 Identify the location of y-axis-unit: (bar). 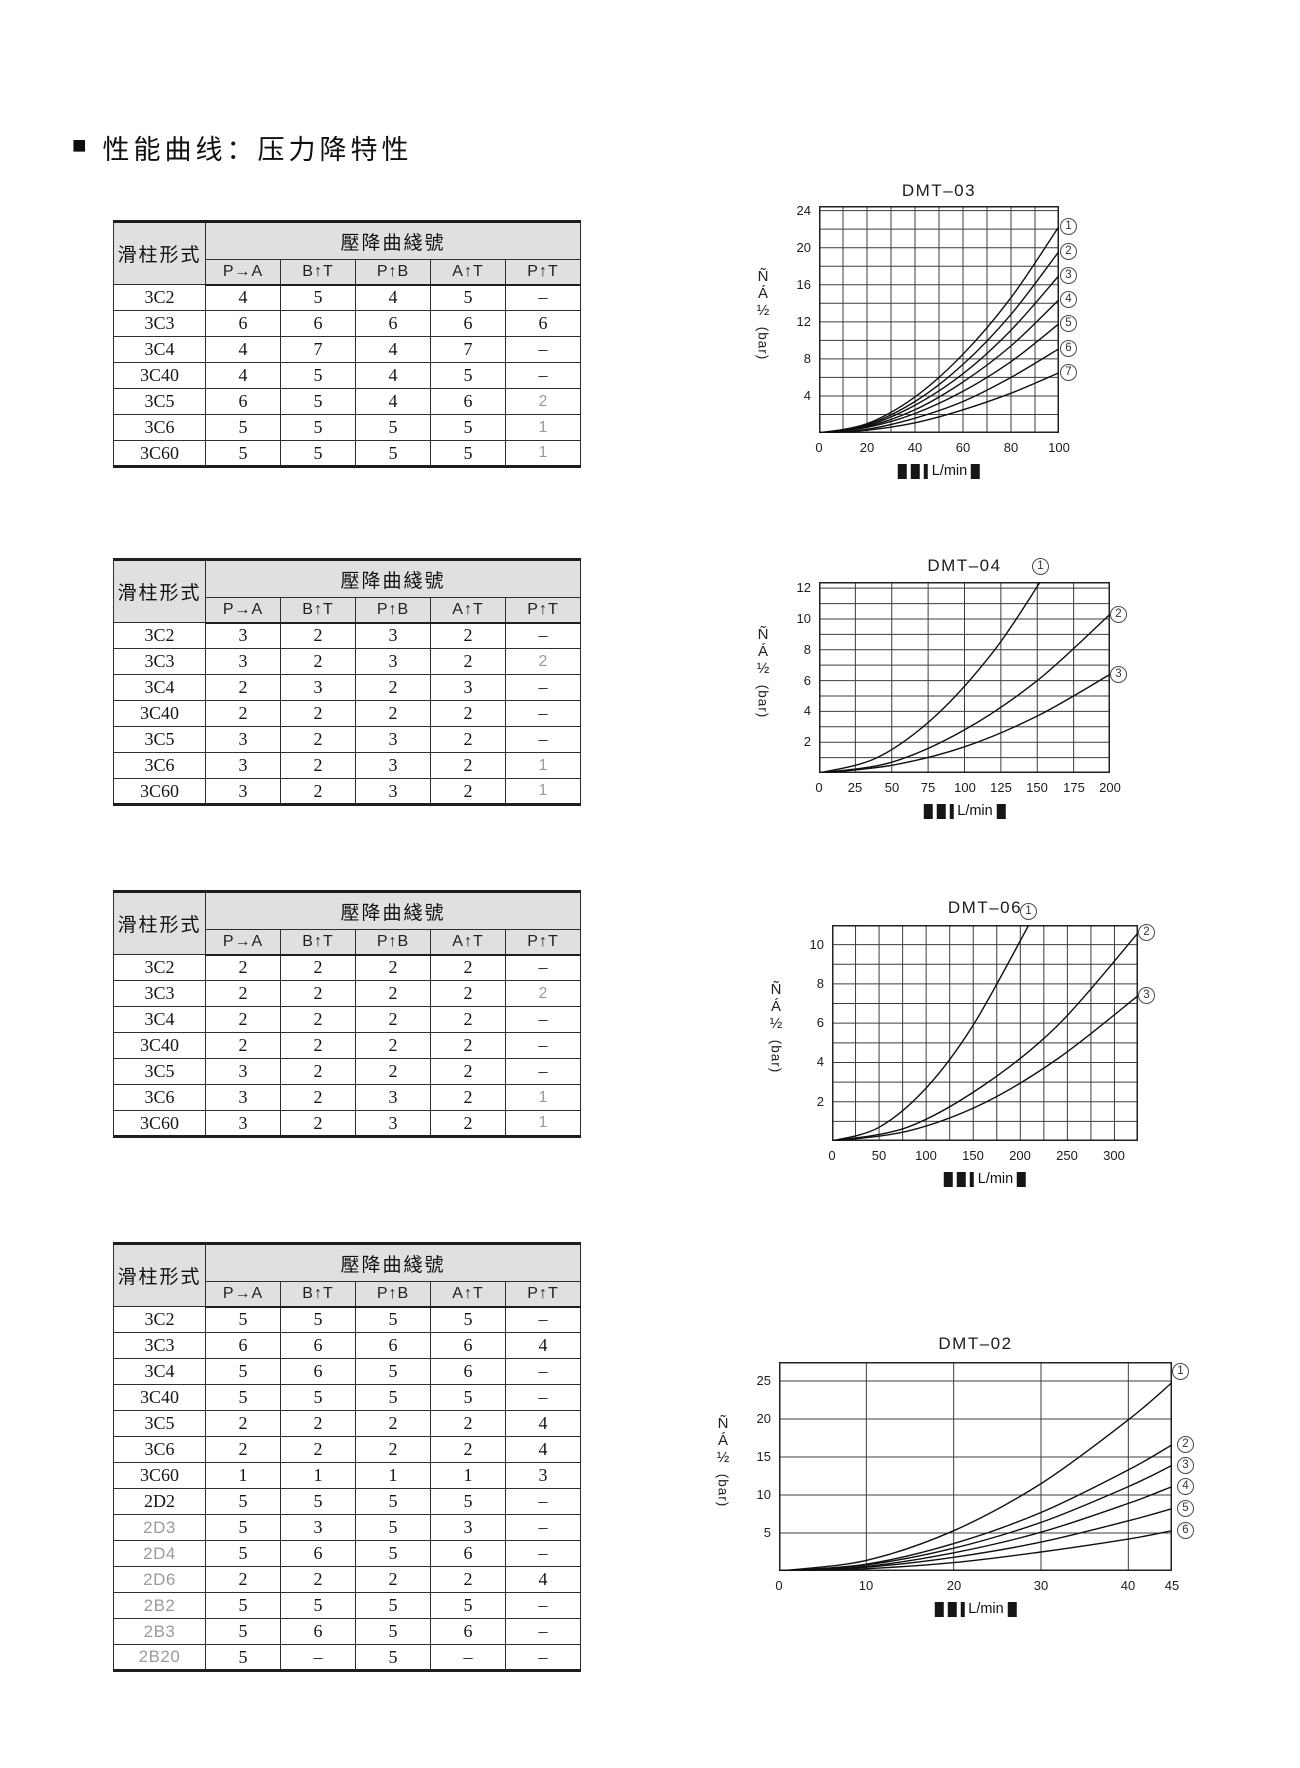
(763, 343).